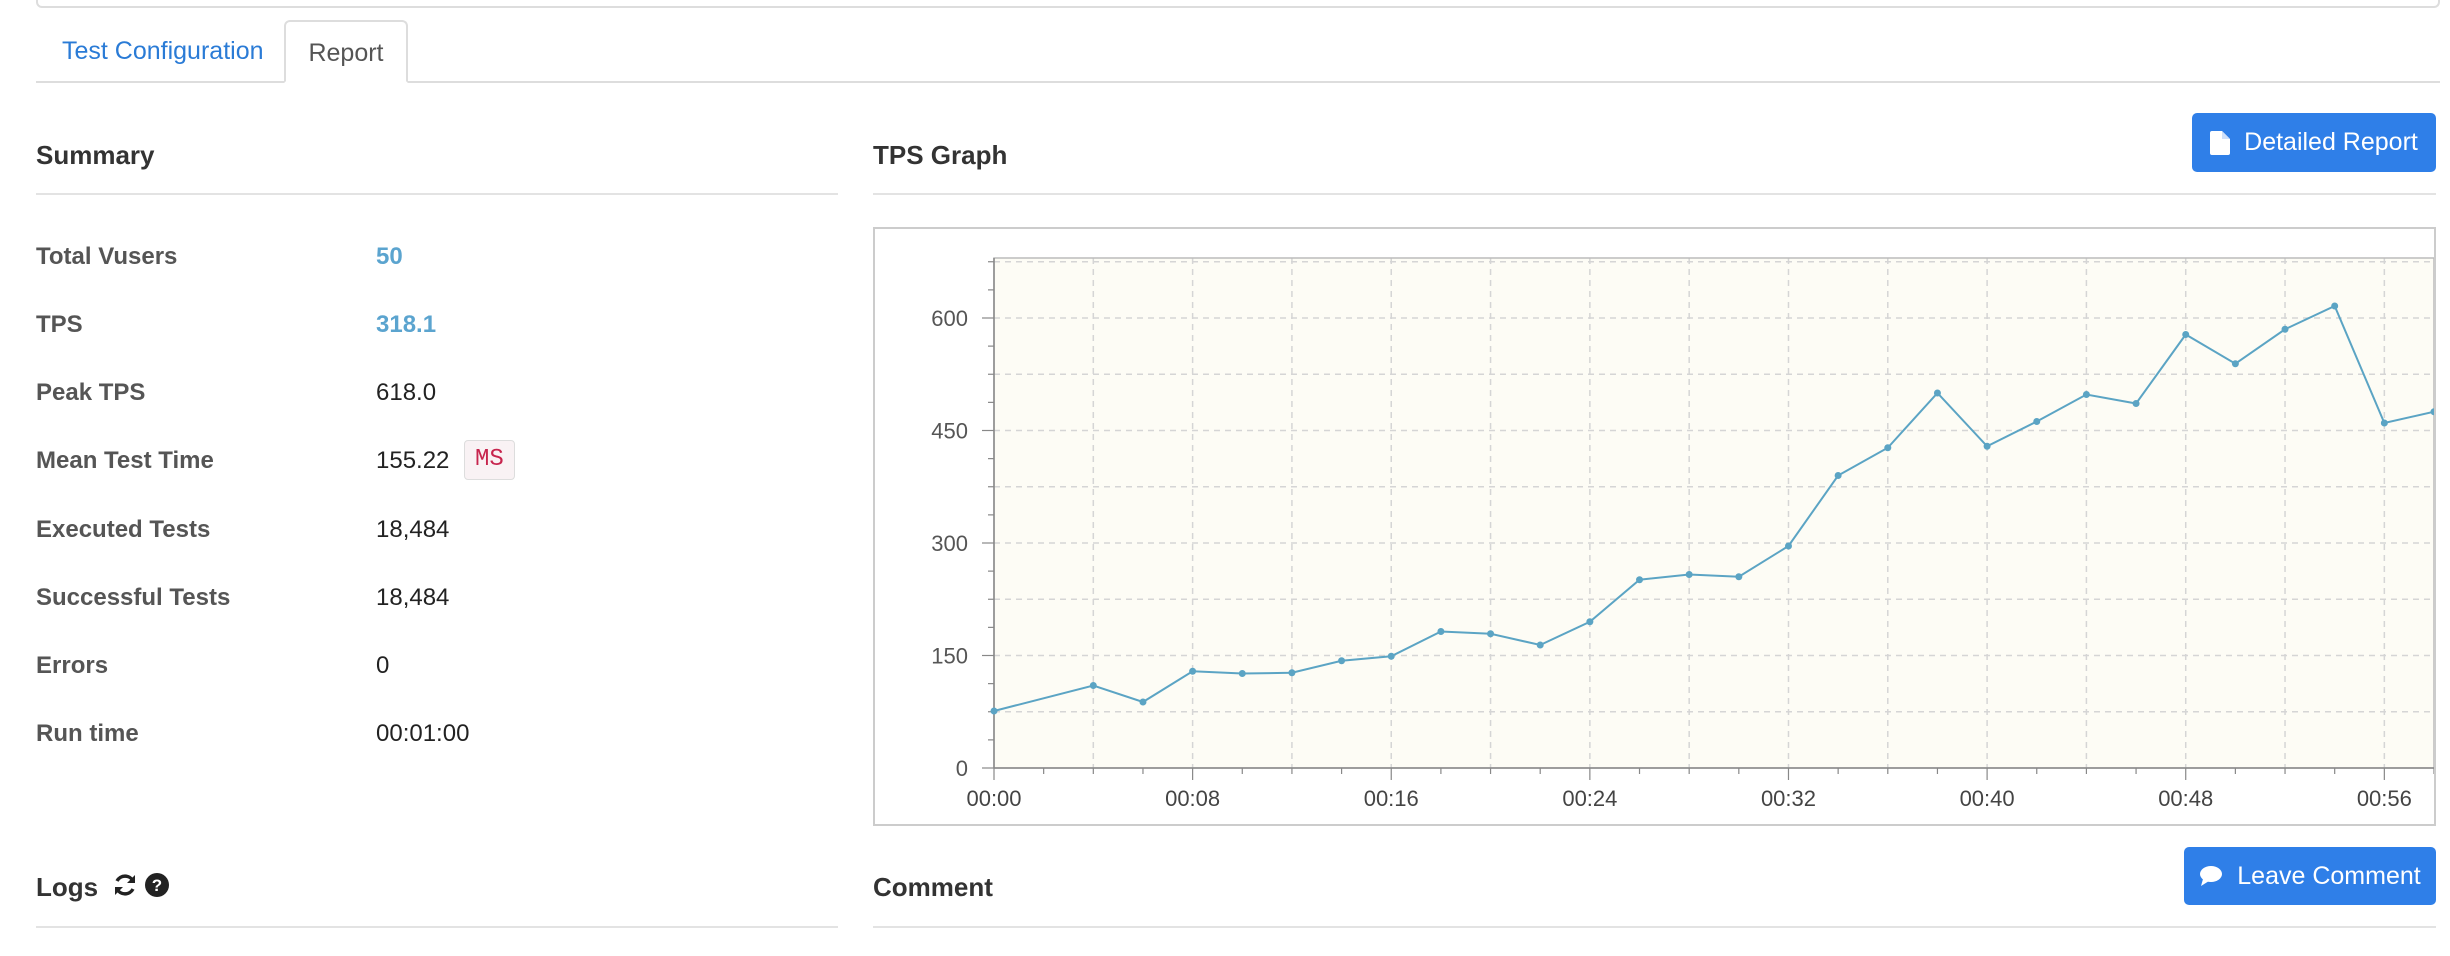 This screenshot has width=2450, height=956. I want to click on label-executed-tests: Executed Tests, so click(123, 529).